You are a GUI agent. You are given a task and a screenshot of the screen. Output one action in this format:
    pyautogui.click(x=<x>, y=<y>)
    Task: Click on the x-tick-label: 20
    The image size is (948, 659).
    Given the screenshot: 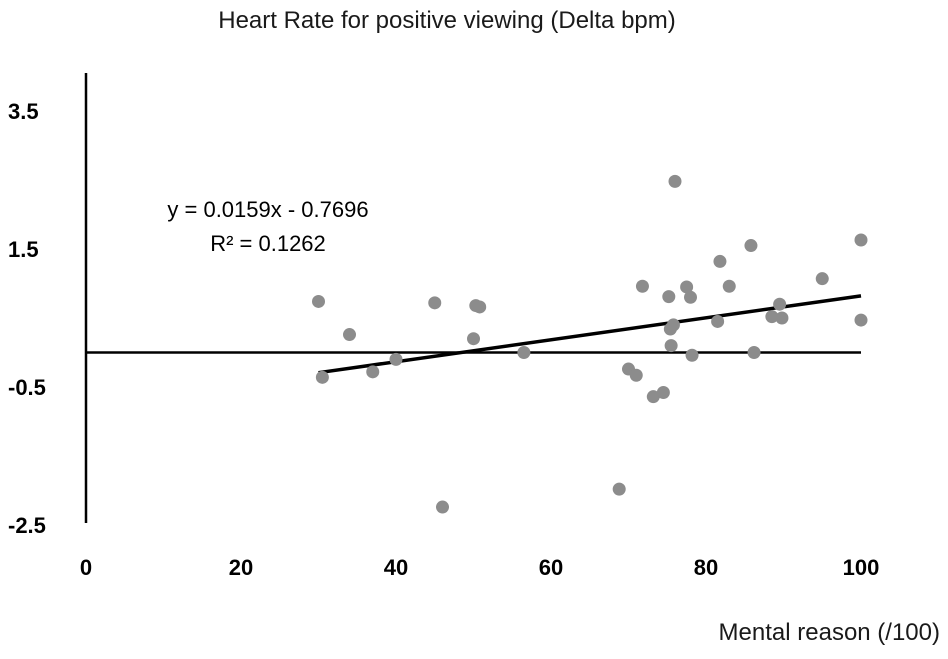 What is the action you would take?
    pyautogui.click(x=241, y=567)
    